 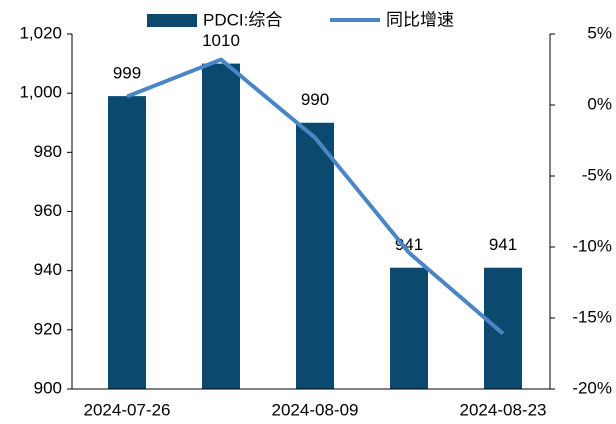 I want to click on y-tick-label: 900, so click(x=48, y=387).